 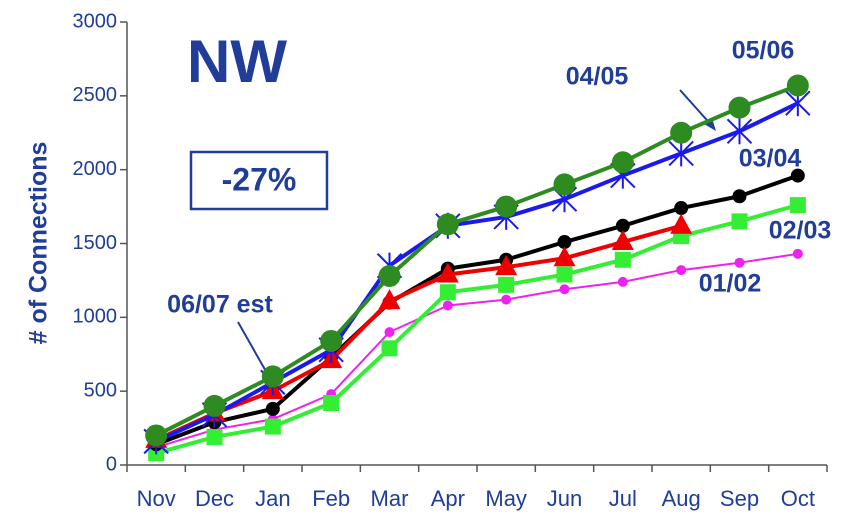 I want to click on series-label: 04/05, so click(x=597, y=77).